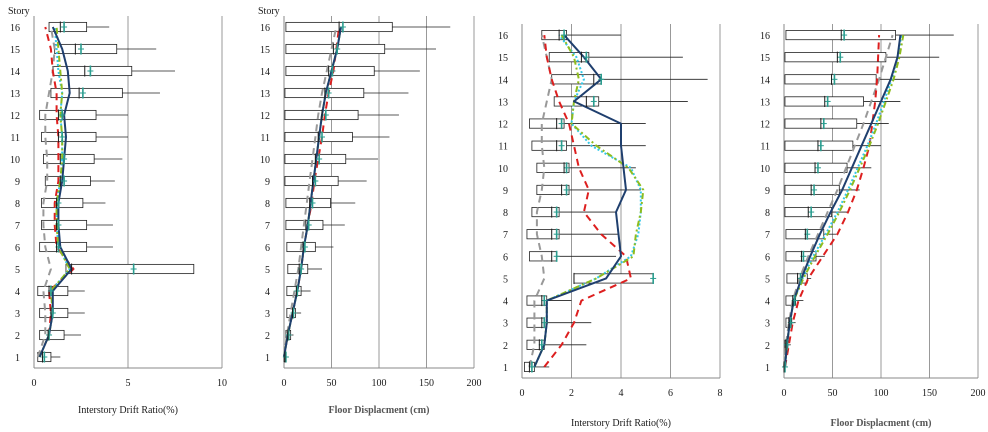 This screenshot has width=988, height=432. I want to click on x-tick-label: 100, so click(379, 383).